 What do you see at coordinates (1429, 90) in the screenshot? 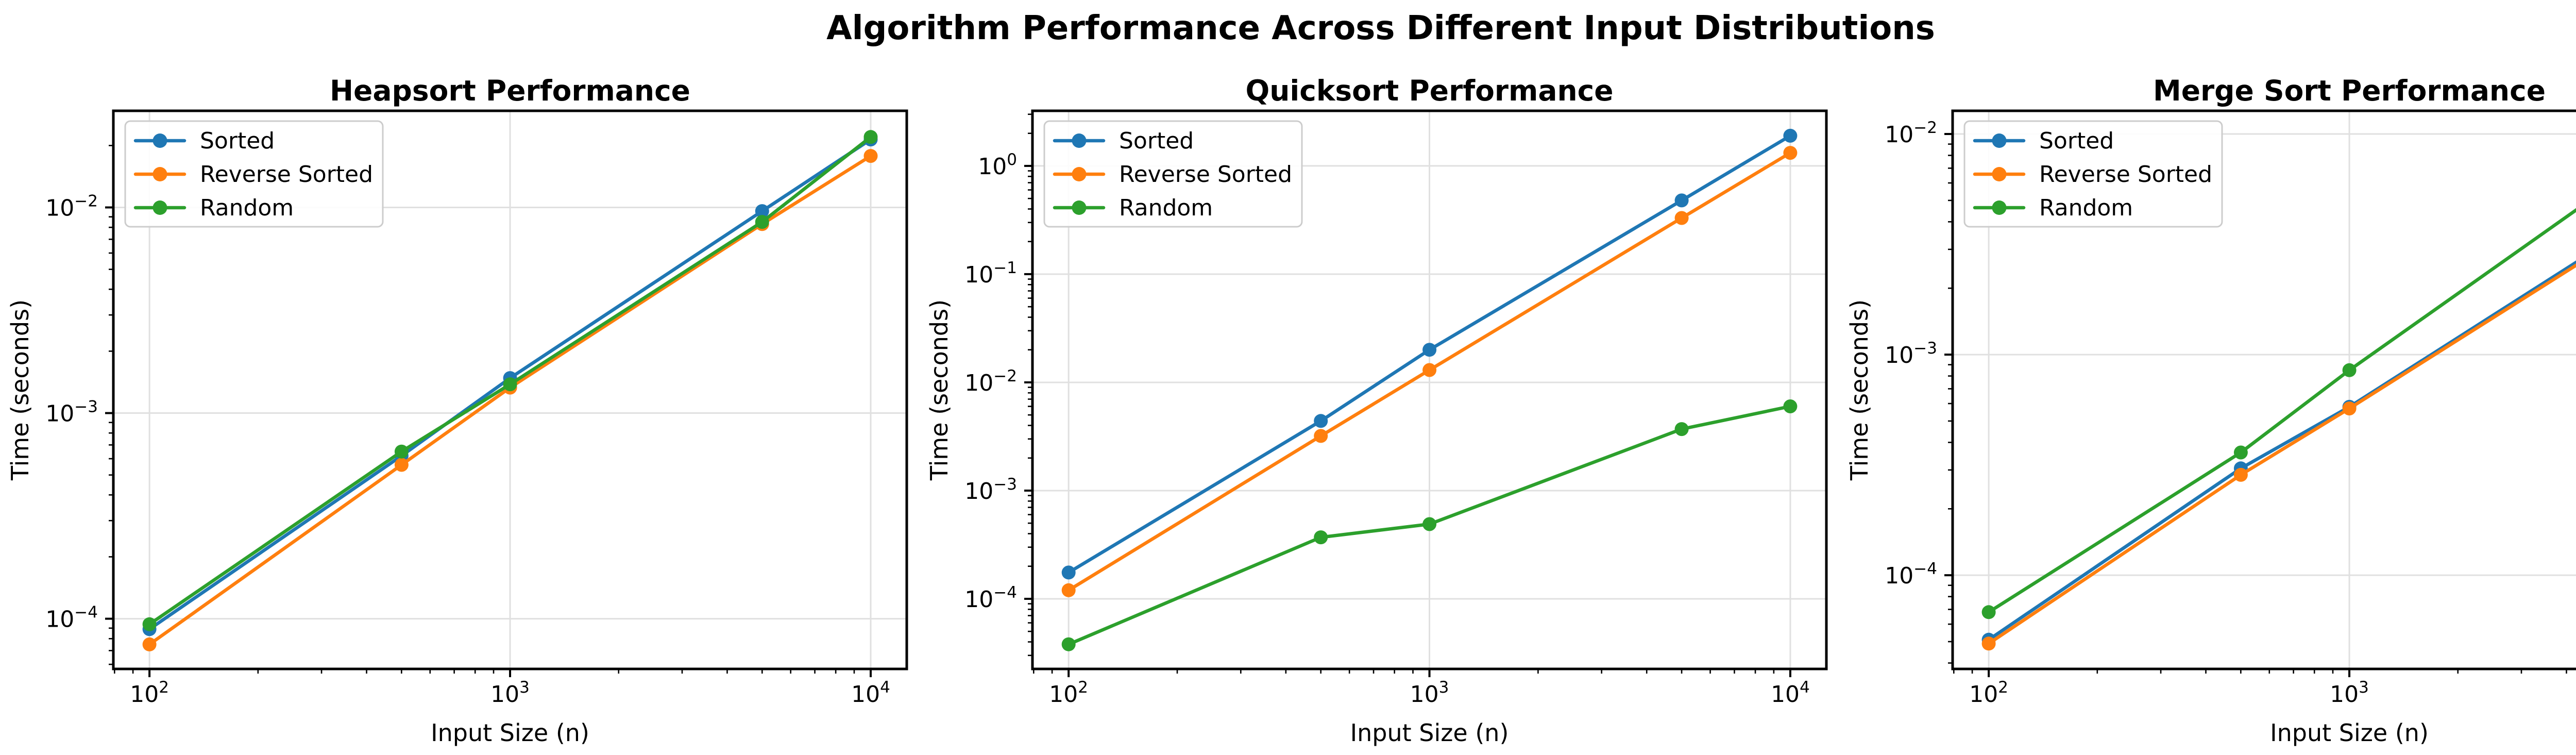
I see `subplot-title: Quicksort Performance` at bounding box center [1429, 90].